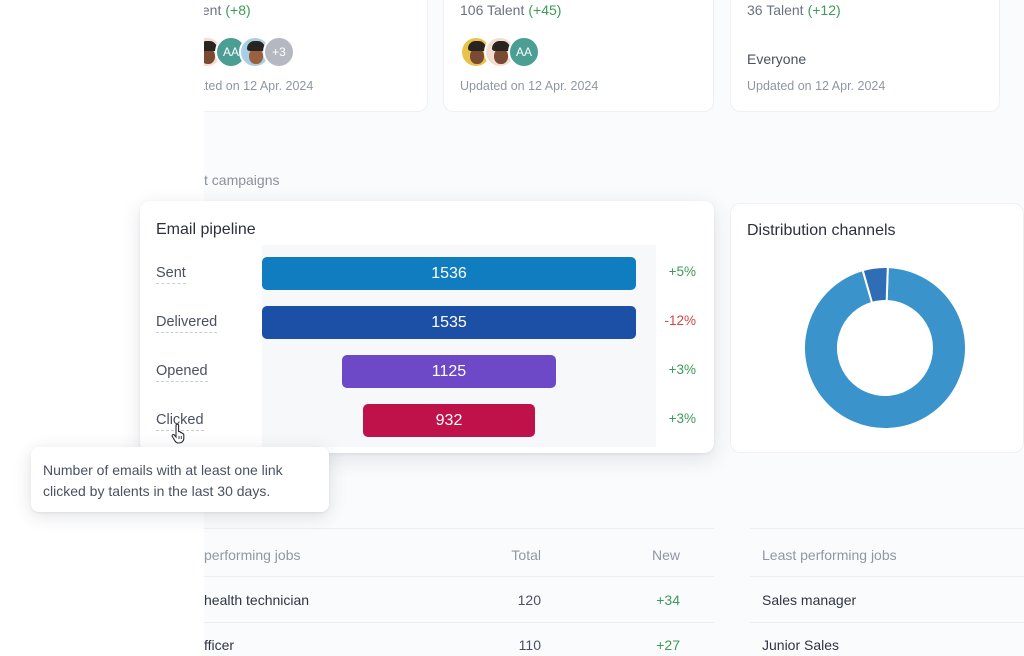 The image size is (1024, 656). Describe the element at coordinates (182, 372) in the screenshot. I see `stage-label-opened: Opened` at that location.